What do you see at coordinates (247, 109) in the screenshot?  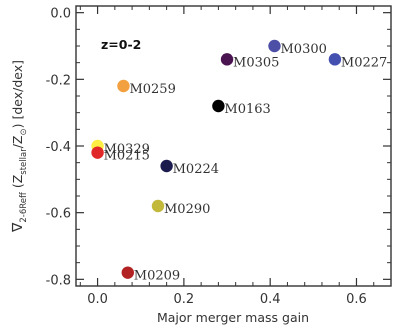 I see `data-point-label: M0163` at bounding box center [247, 109].